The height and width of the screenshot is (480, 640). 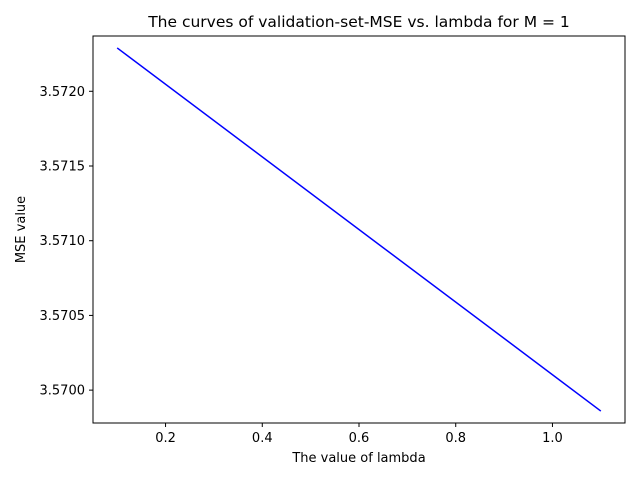 What do you see at coordinates (63, 316) in the screenshot?
I see `y-tick-label: 3.5705` at bounding box center [63, 316].